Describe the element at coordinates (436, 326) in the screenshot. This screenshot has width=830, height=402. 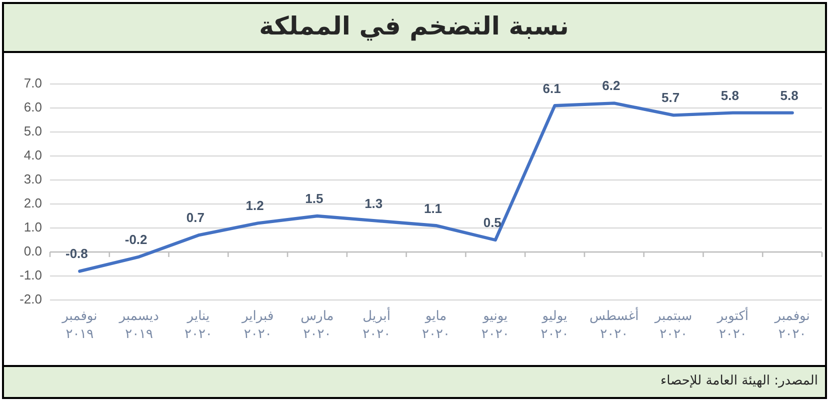
I see `x-tick-label: مايو ٢٠٢٠` at that location.